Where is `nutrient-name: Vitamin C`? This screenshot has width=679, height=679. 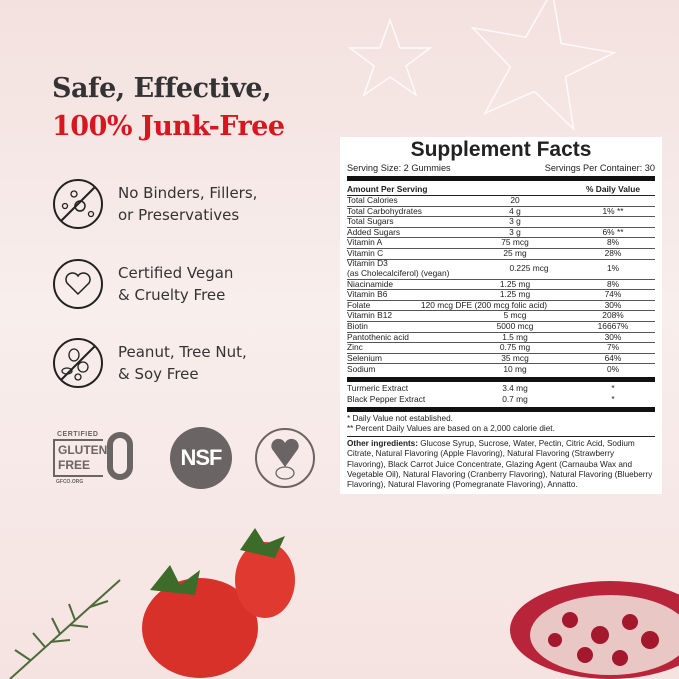
nutrient-name: Vitamin C is located at coordinates (365, 252).